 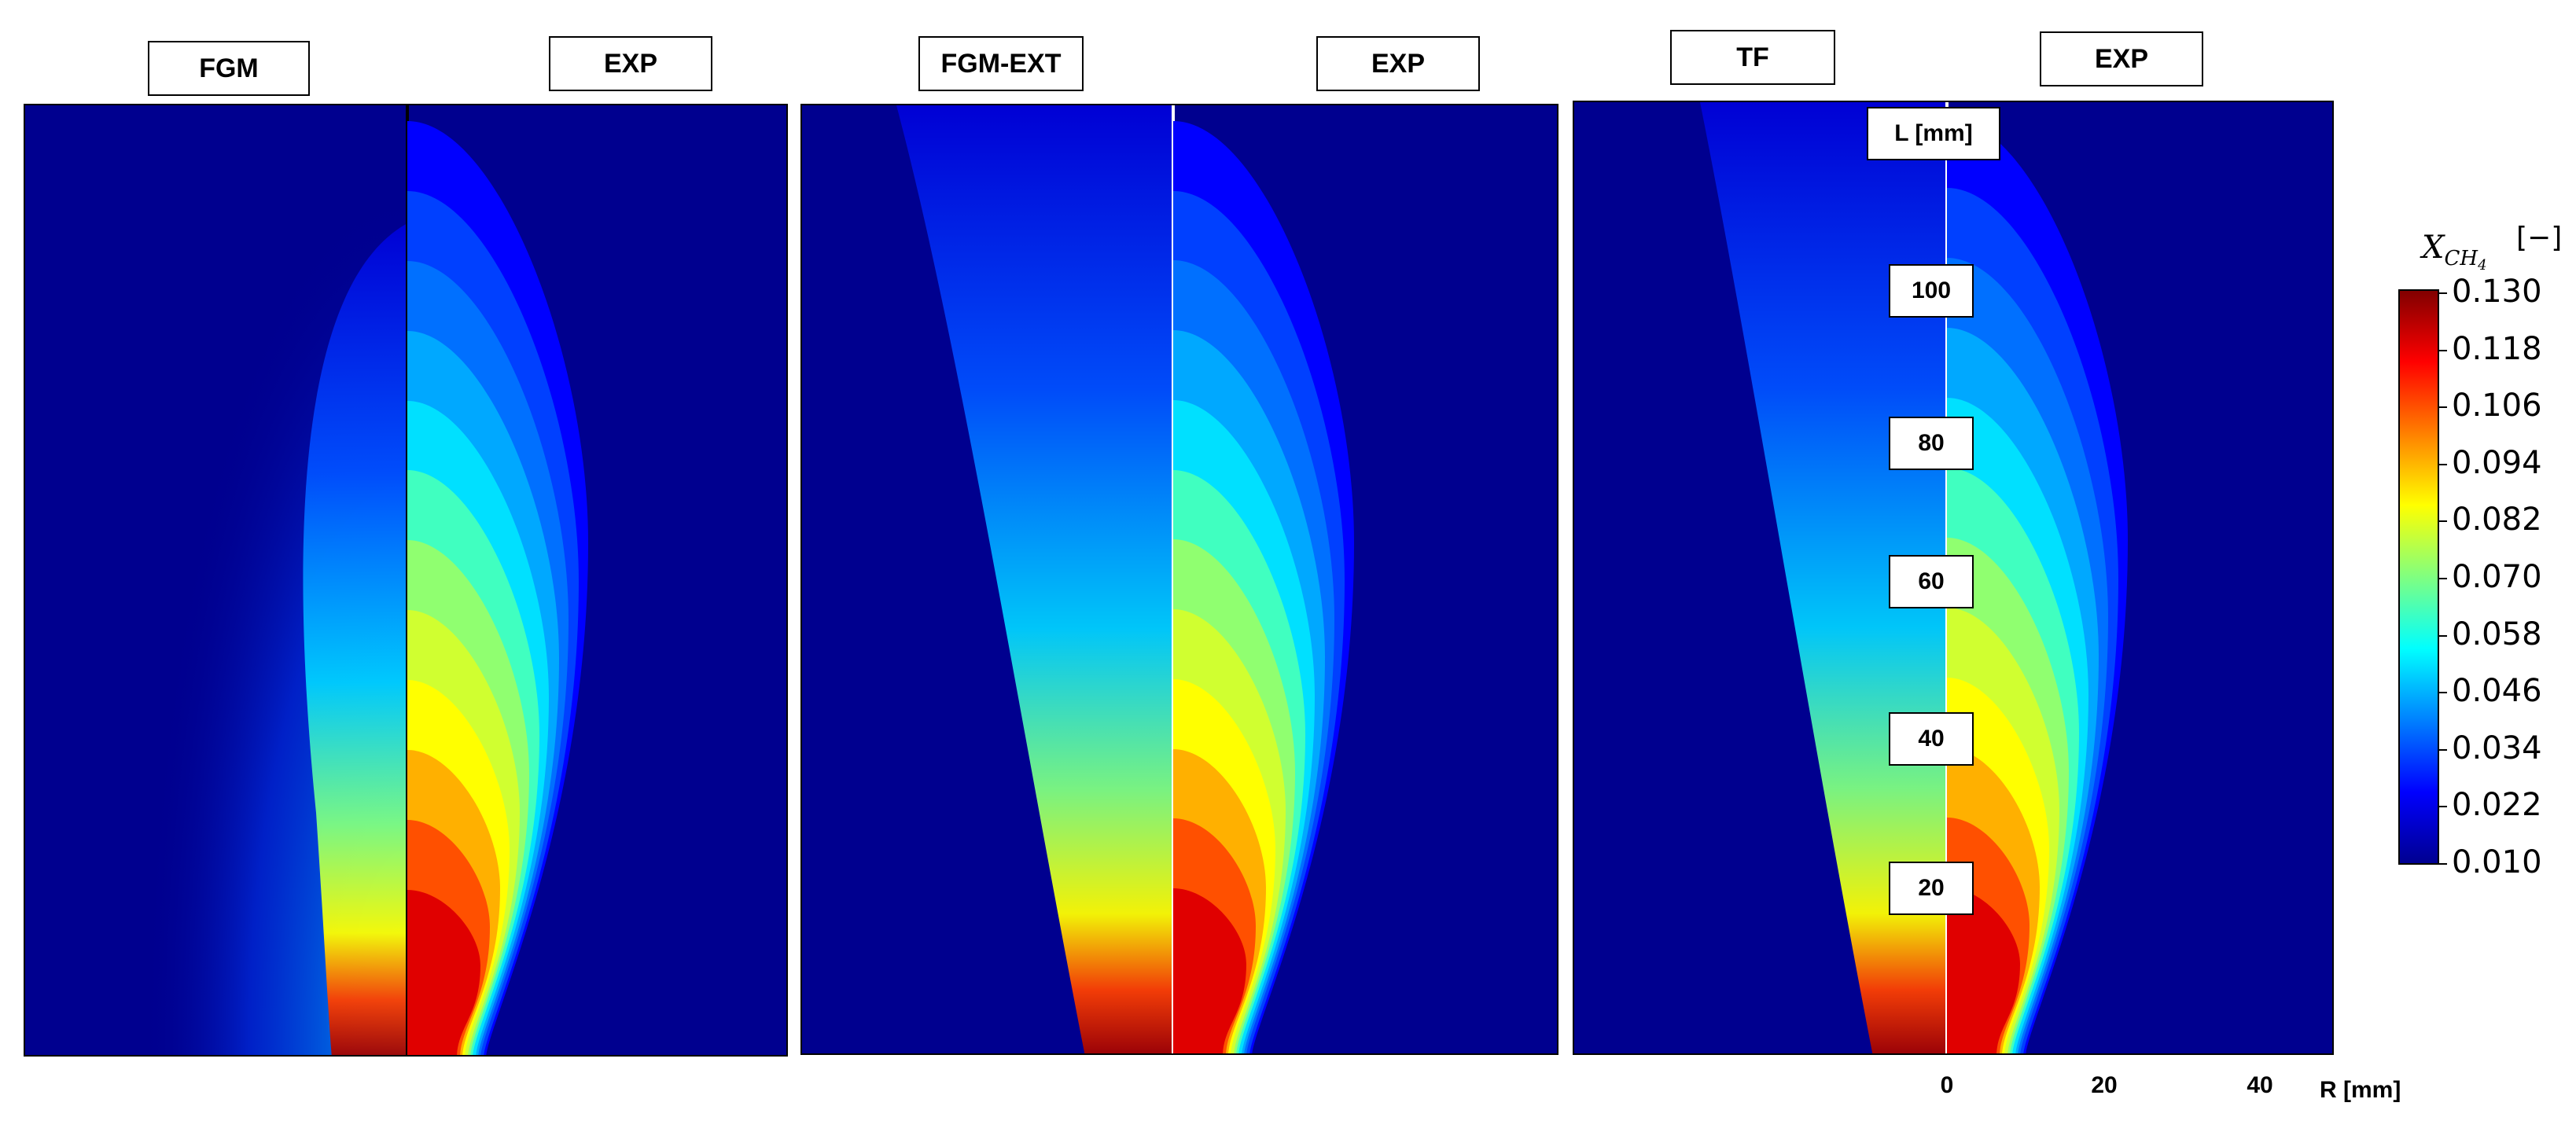 What do you see at coordinates (2497, 634) in the screenshot?
I see `colorbar-tick-label: 0.058` at bounding box center [2497, 634].